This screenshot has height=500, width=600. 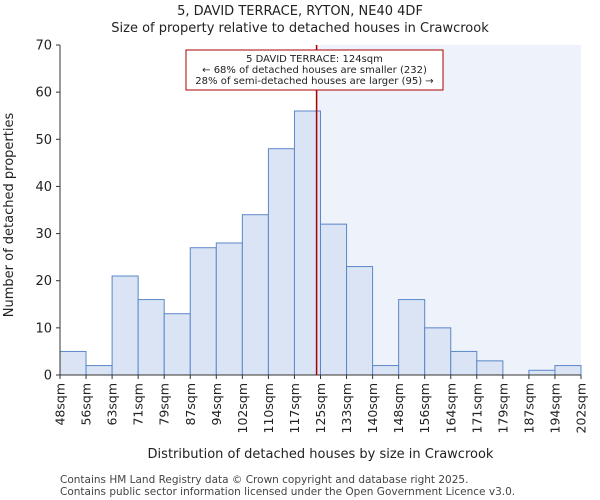 I want to click on x-tick-label-117sqm: 117sqm, so click(x=294, y=408).